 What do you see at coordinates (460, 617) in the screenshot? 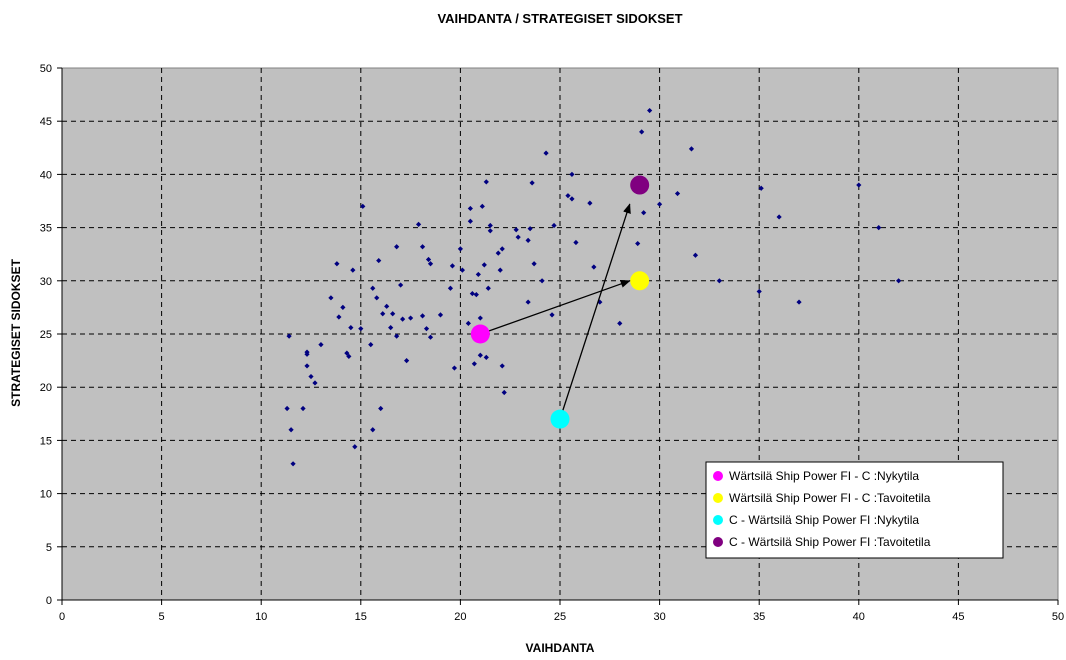
I see `x-tick-label: 20` at bounding box center [460, 617].